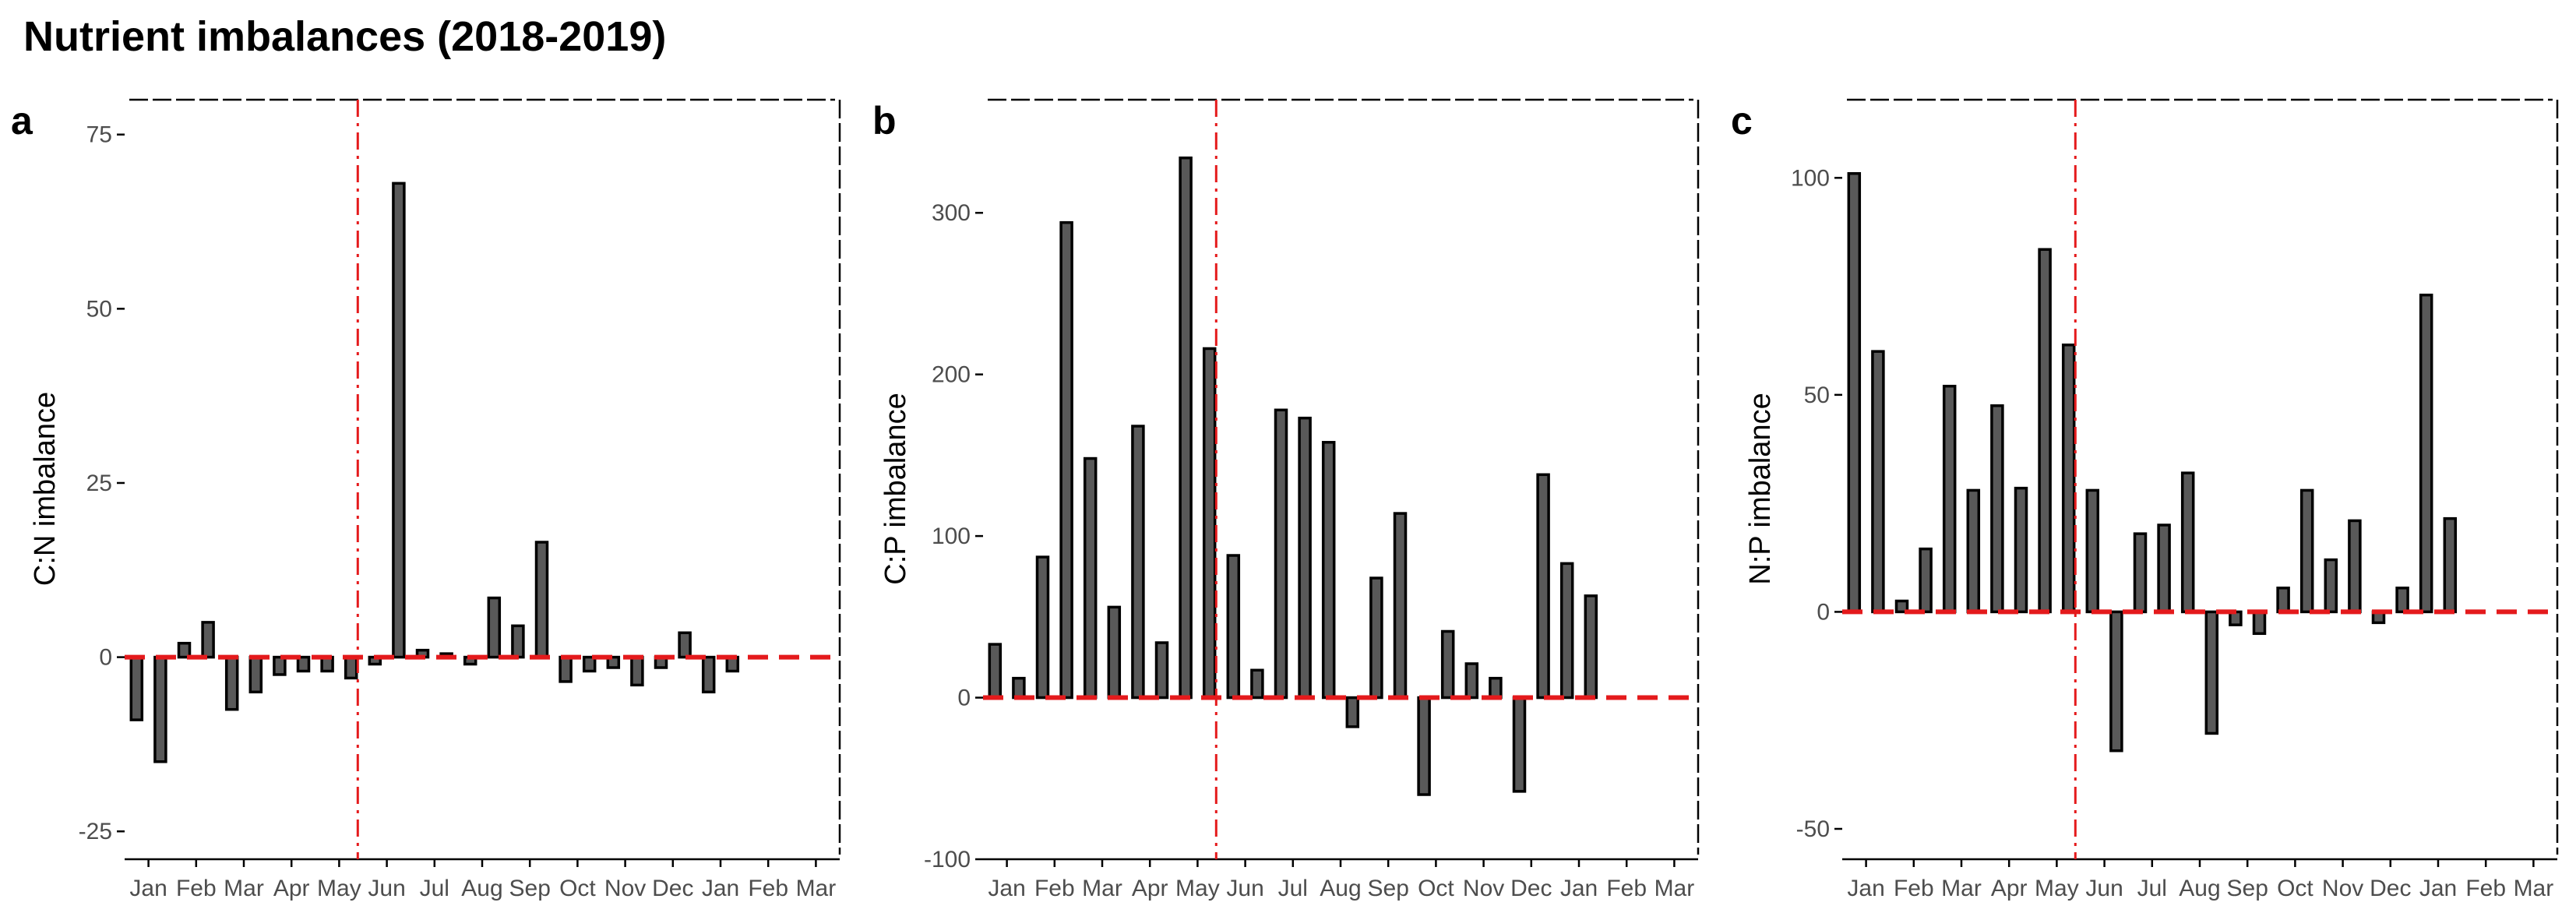 The width and height of the screenshot is (2576, 920). Describe the element at coordinates (1817, 395) in the screenshot. I see `y-tick-label: 50` at that location.